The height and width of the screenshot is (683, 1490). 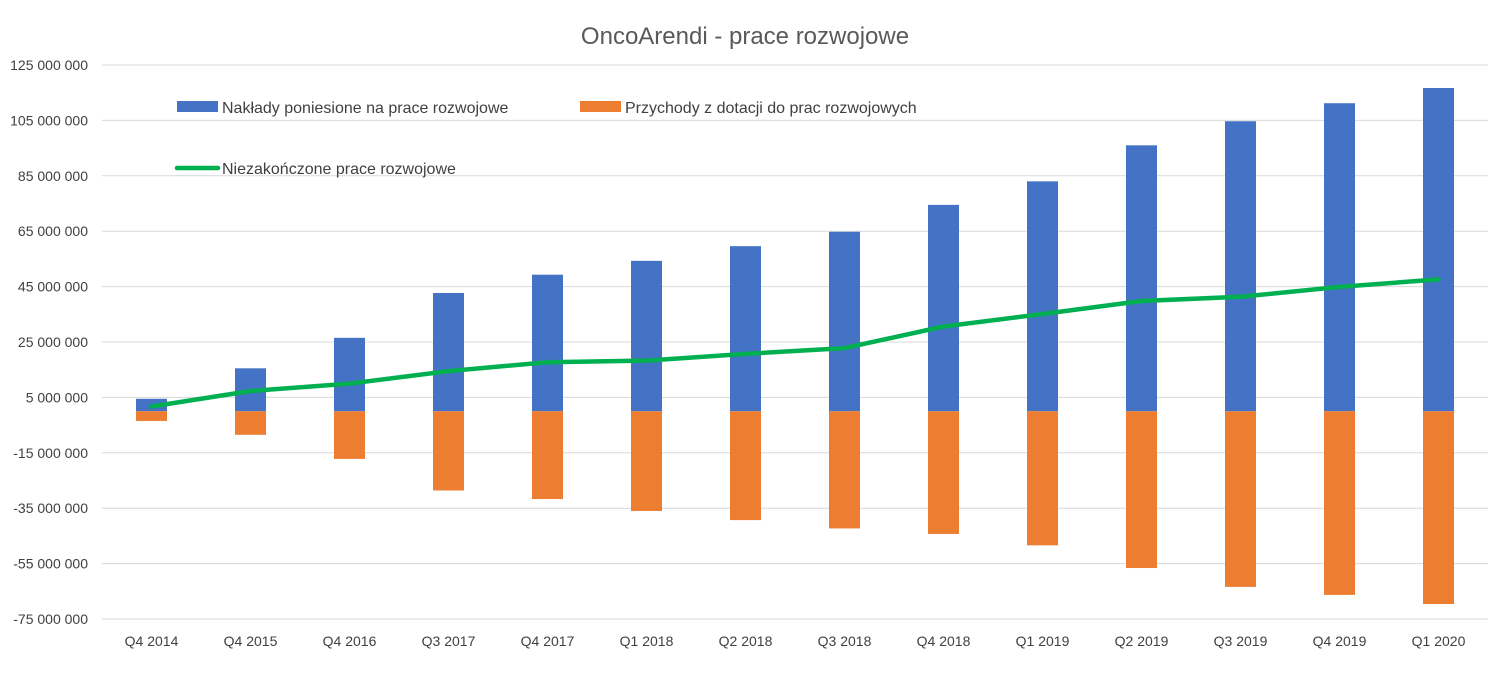 What do you see at coordinates (449, 641) in the screenshot?
I see `x-tick-label: Q3 2017` at bounding box center [449, 641].